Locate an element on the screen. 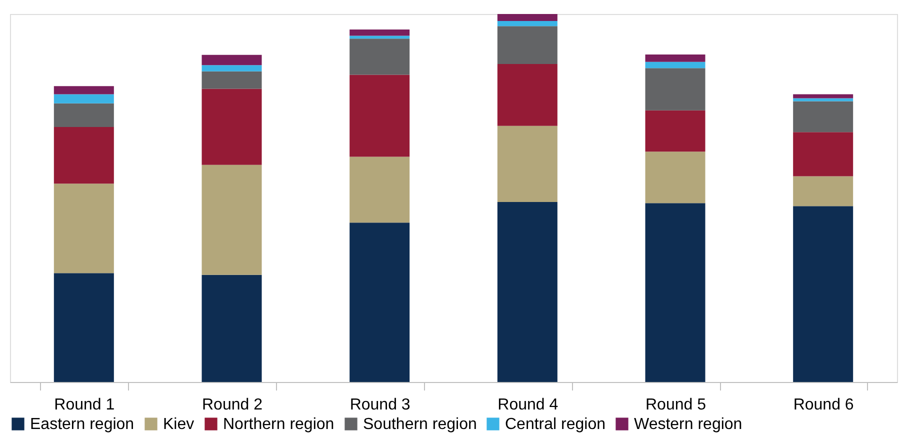 The height and width of the screenshot is (436, 907). legend-label: Northern region is located at coordinates (278, 424).